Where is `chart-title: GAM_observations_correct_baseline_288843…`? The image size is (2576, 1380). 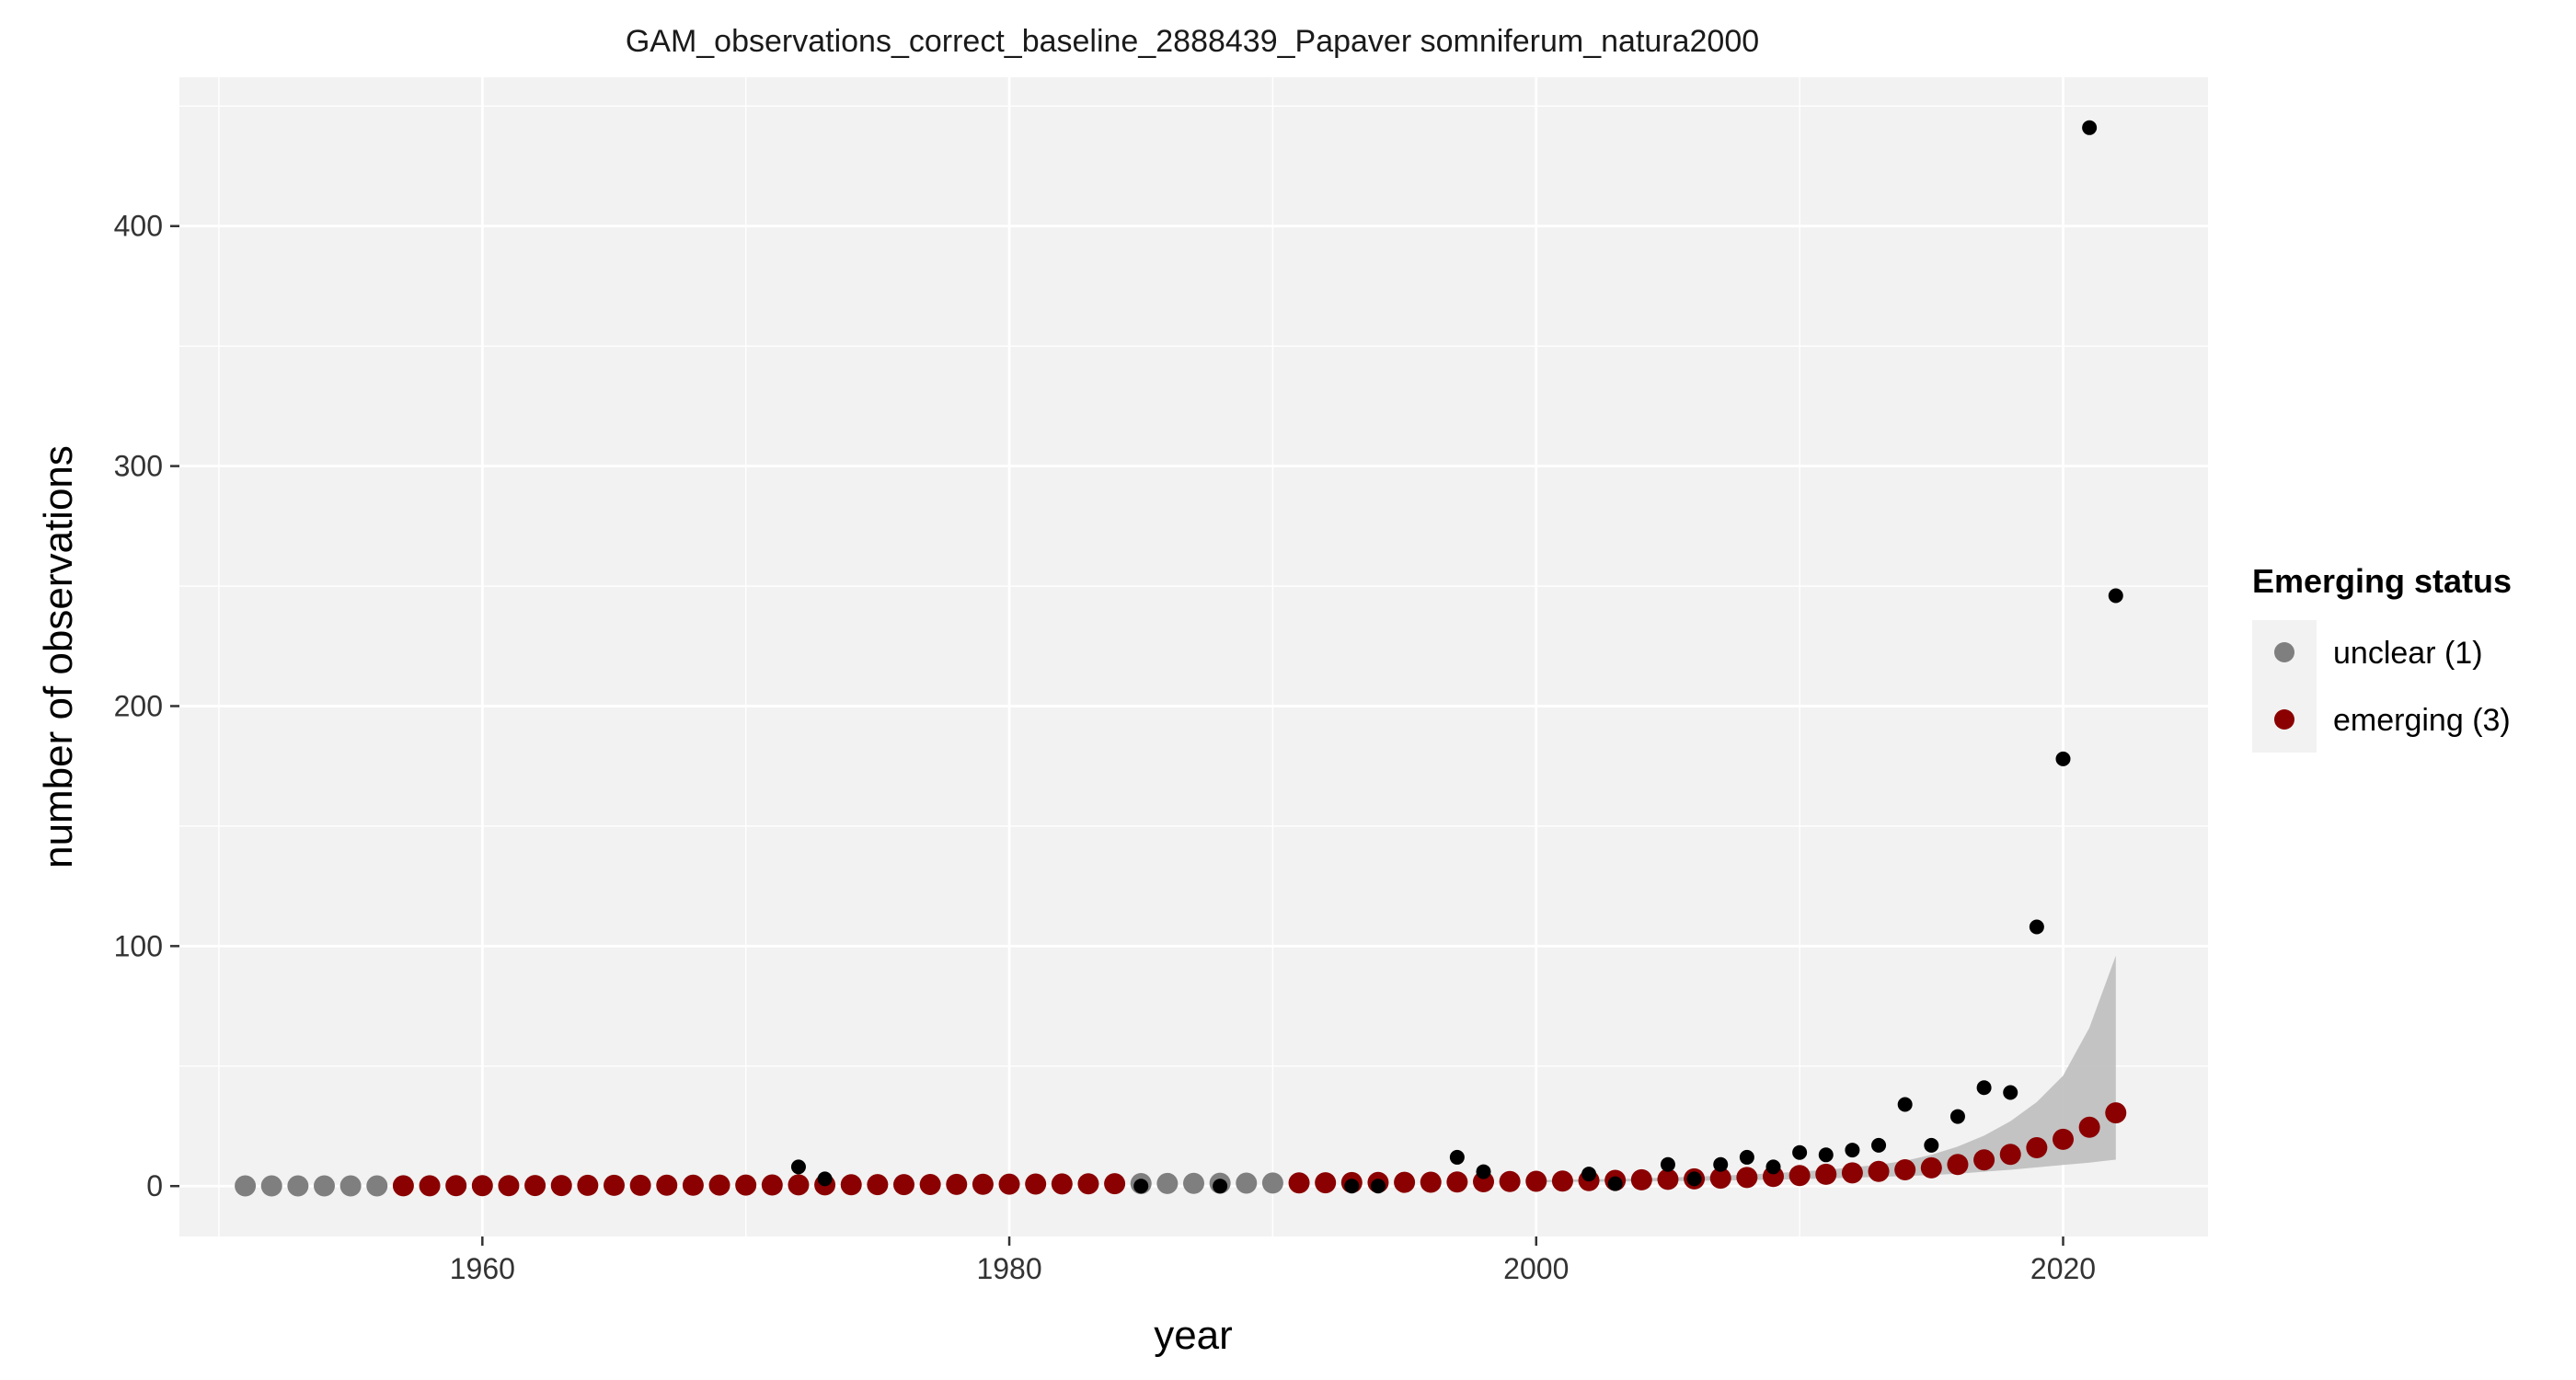
chart-title: GAM_observations_correct_baseline_288843… is located at coordinates (1192, 41).